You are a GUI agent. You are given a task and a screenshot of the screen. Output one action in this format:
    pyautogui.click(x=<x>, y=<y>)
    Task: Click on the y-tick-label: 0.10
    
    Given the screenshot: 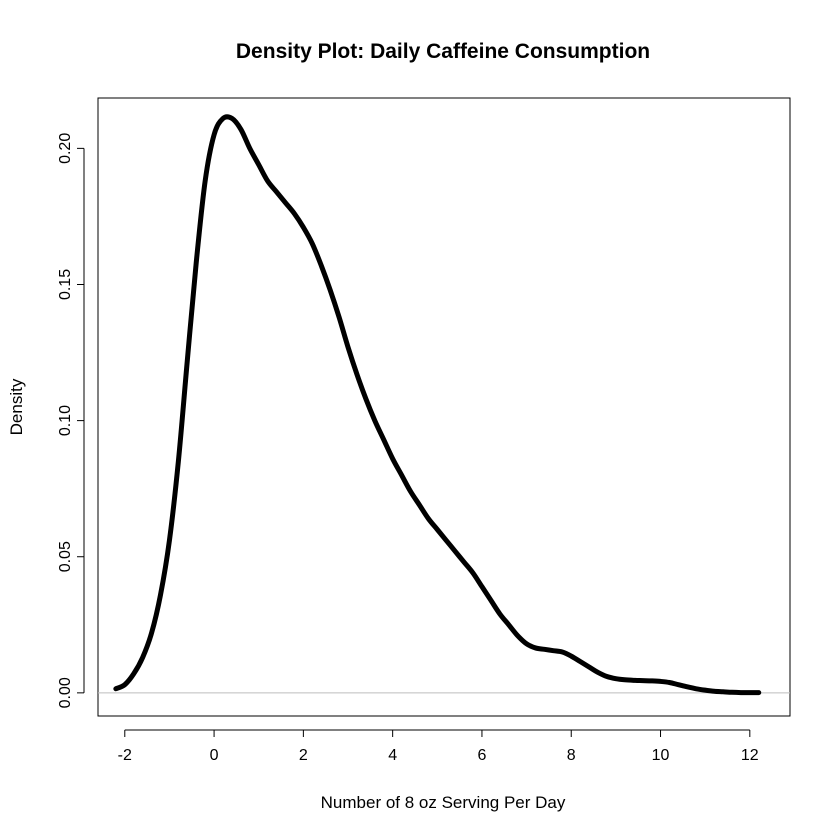 What is the action you would take?
    pyautogui.click(x=65, y=420)
    